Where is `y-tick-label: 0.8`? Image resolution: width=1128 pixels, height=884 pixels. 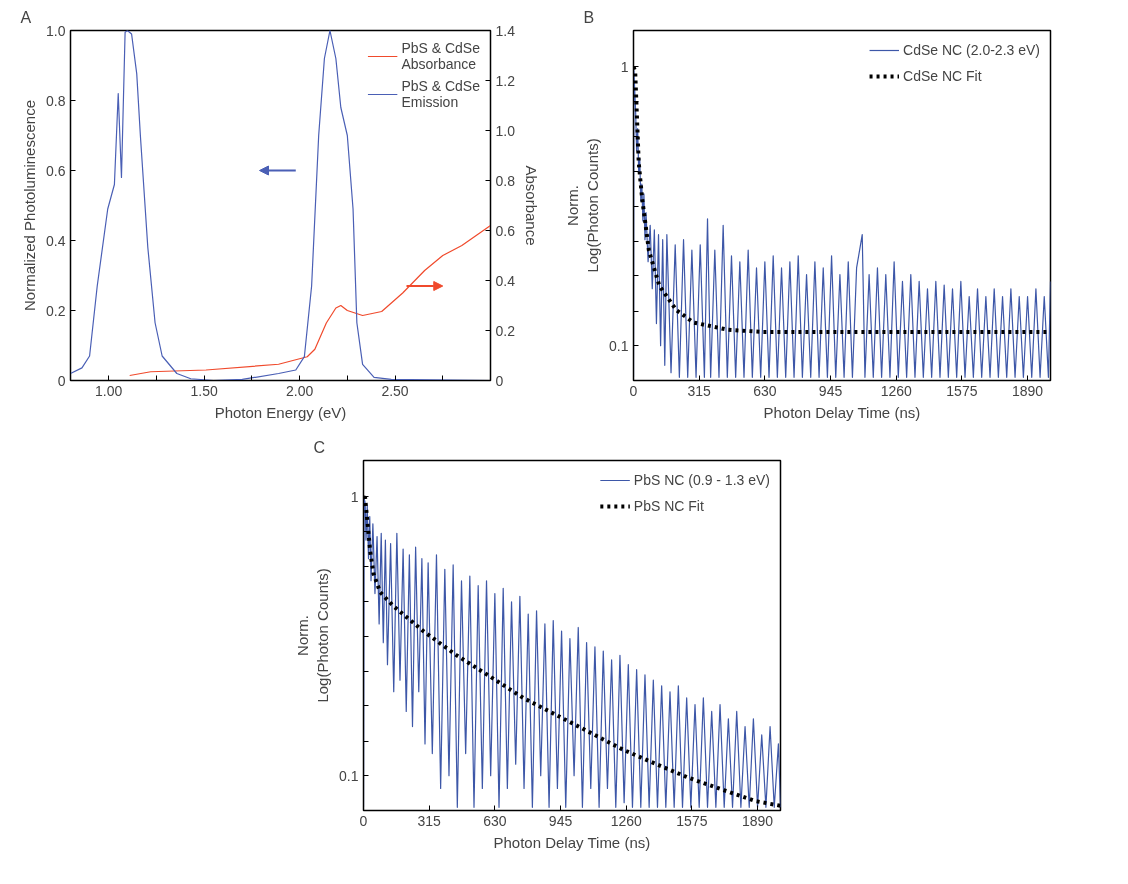 y-tick-label: 0.8 is located at coordinates (56, 100).